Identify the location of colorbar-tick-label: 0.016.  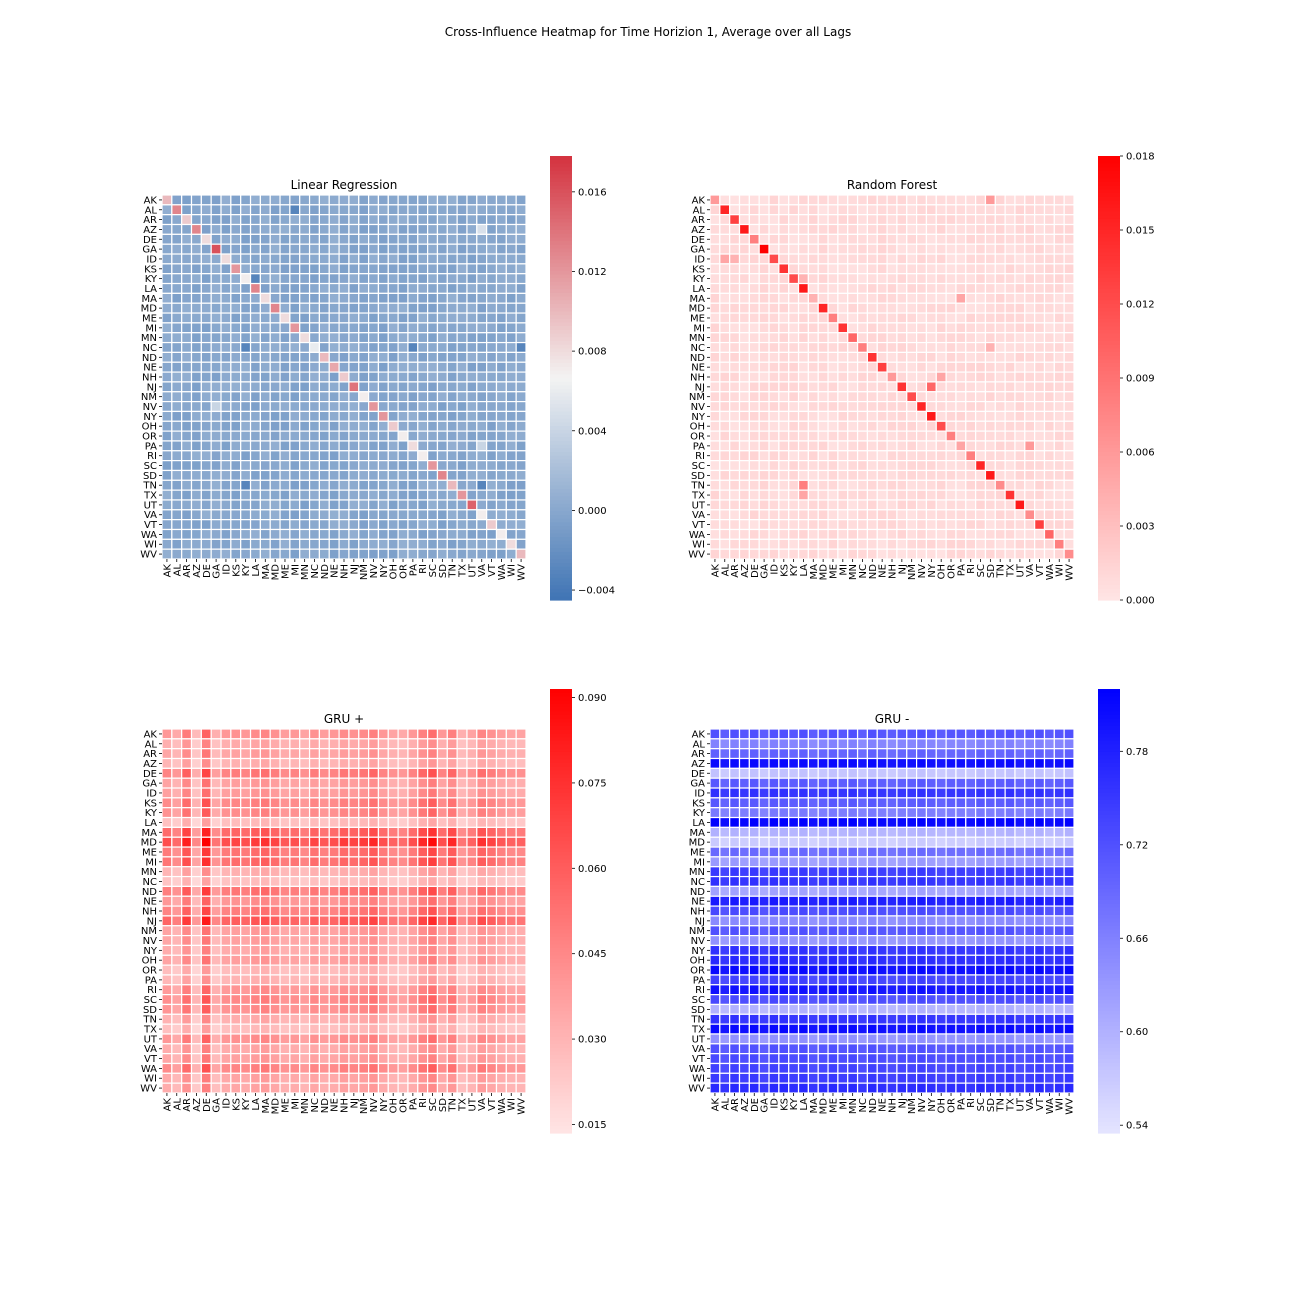
(592, 192).